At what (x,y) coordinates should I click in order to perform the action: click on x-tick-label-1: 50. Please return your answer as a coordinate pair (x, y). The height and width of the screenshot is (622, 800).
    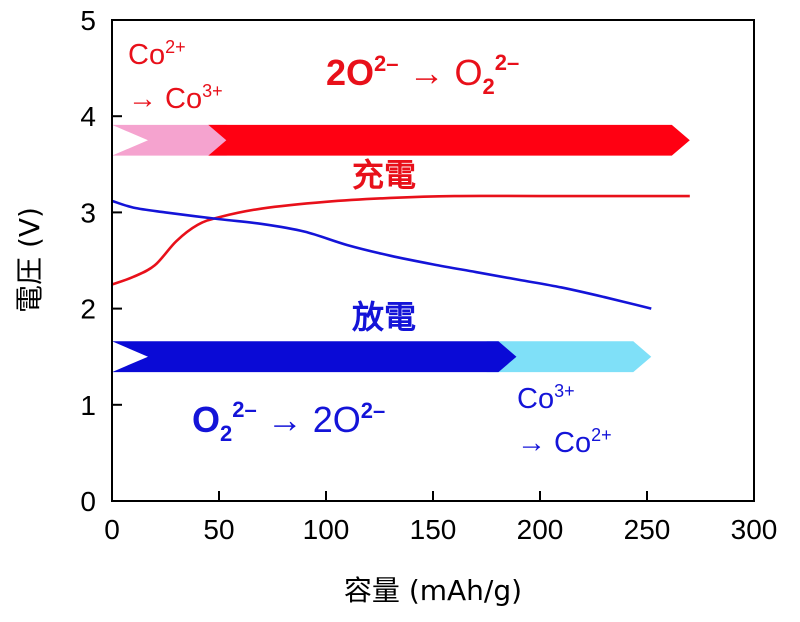
    Looking at the image, I should click on (218, 529).